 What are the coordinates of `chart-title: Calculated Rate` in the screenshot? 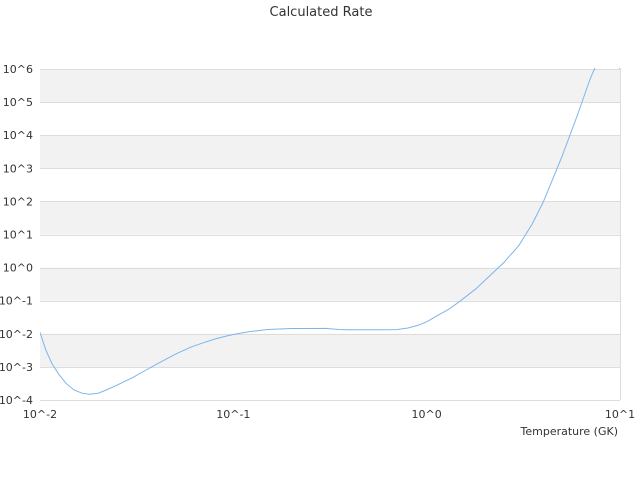 It's located at (321, 12).